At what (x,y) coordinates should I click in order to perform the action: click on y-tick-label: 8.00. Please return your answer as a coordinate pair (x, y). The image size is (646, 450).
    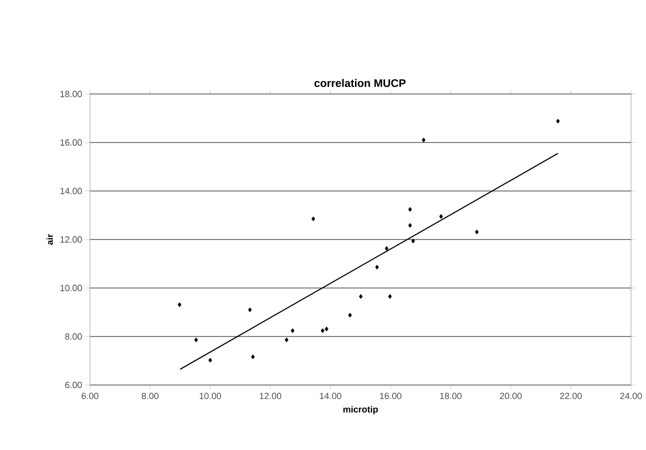
    Looking at the image, I should click on (73, 336).